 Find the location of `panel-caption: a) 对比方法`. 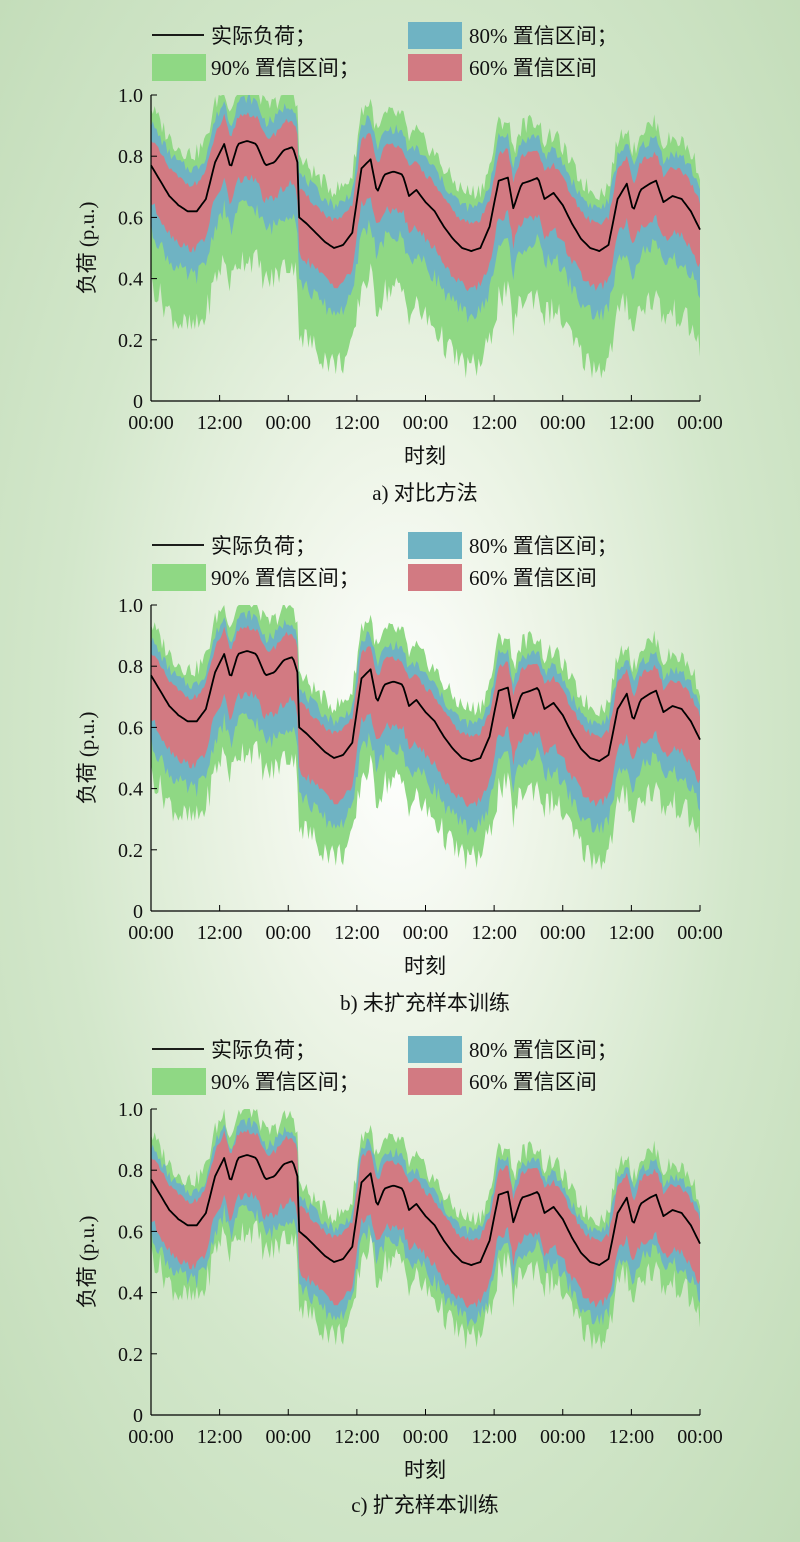

panel-caption: a) 对比方法 is located at coordinates (425, 493).